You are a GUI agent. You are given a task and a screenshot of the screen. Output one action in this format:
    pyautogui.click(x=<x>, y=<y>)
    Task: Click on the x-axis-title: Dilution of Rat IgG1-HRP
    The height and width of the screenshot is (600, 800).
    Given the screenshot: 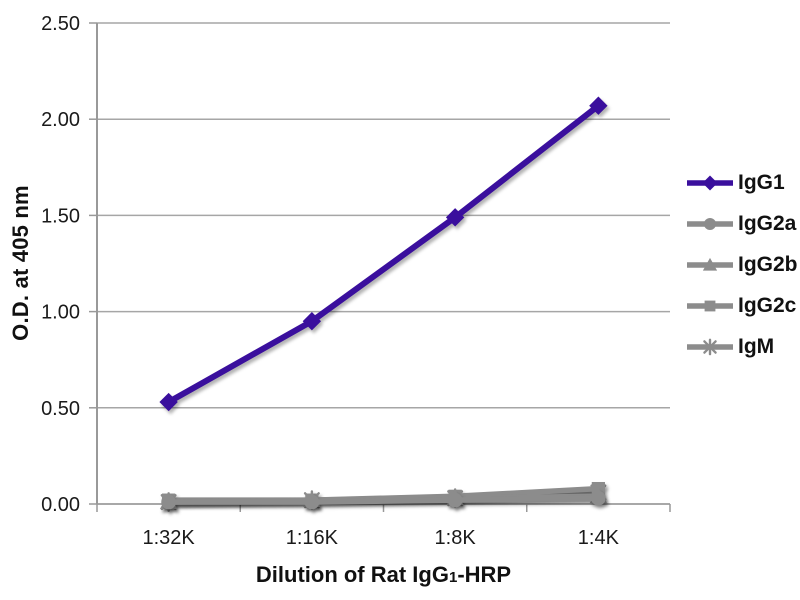 What is the action you would take?
    pyautogui.click(x=383, y=575)
    